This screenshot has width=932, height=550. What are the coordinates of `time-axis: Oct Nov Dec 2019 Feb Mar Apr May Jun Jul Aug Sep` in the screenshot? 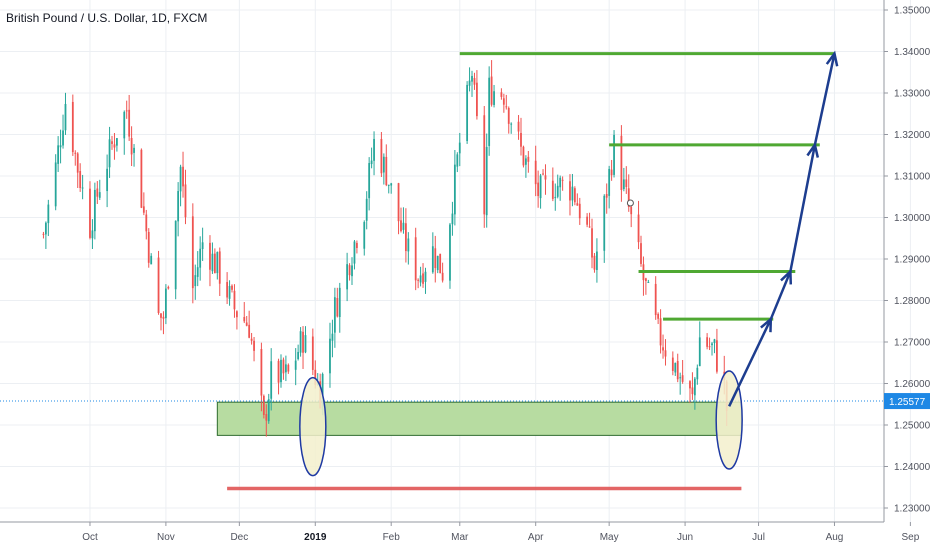 It's located at (460, 532).